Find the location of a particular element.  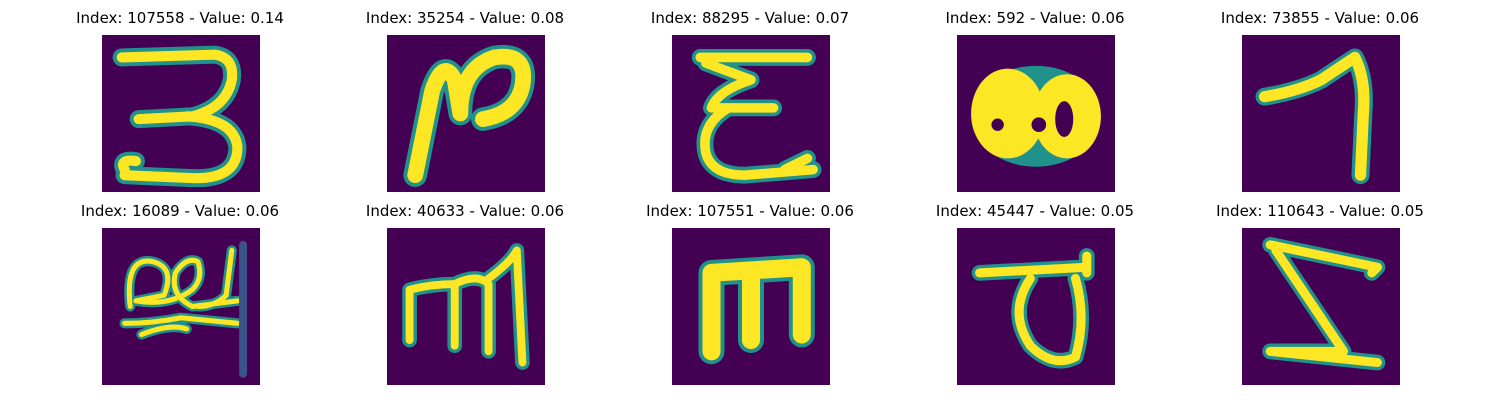

image-panel-5: Index: 73855 - Value: 0.06 is located at coordinates (1320, 96).